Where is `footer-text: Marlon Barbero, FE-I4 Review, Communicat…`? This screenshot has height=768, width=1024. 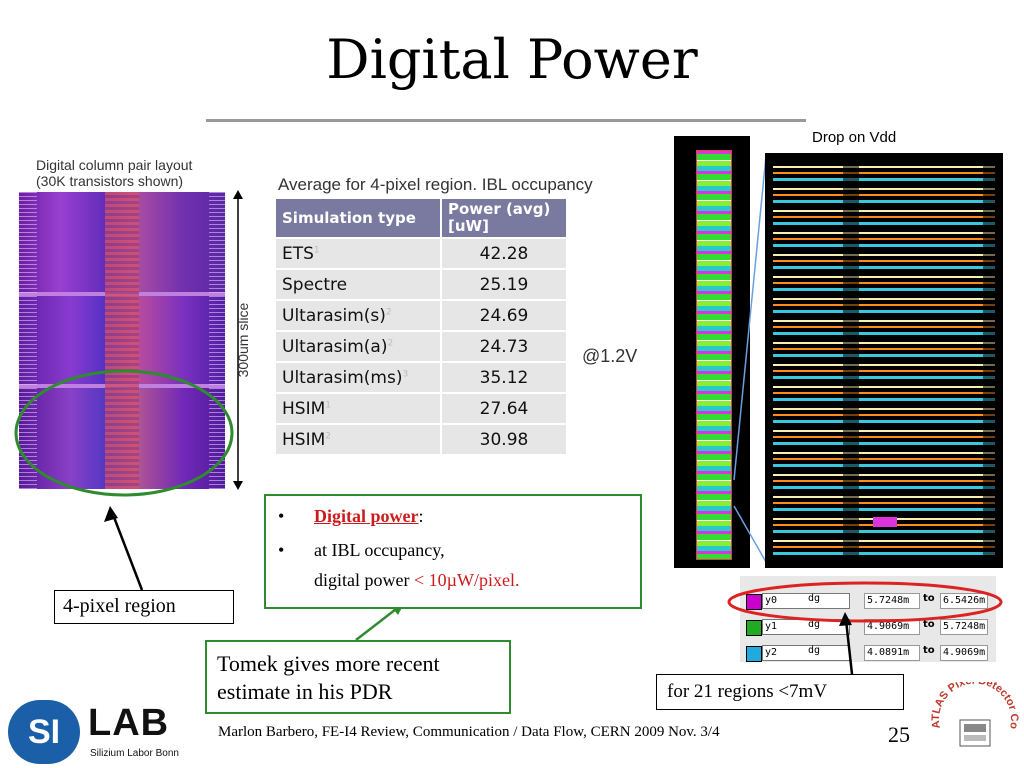 footer-text: Marlon Barbero, FE-I4 Review, Communicat… is located at coordinates (469, 732).